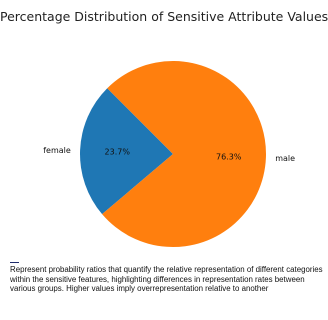 This screenshot has height=320, width=328. I want to click on pie-slice-female, so click(126, 151).